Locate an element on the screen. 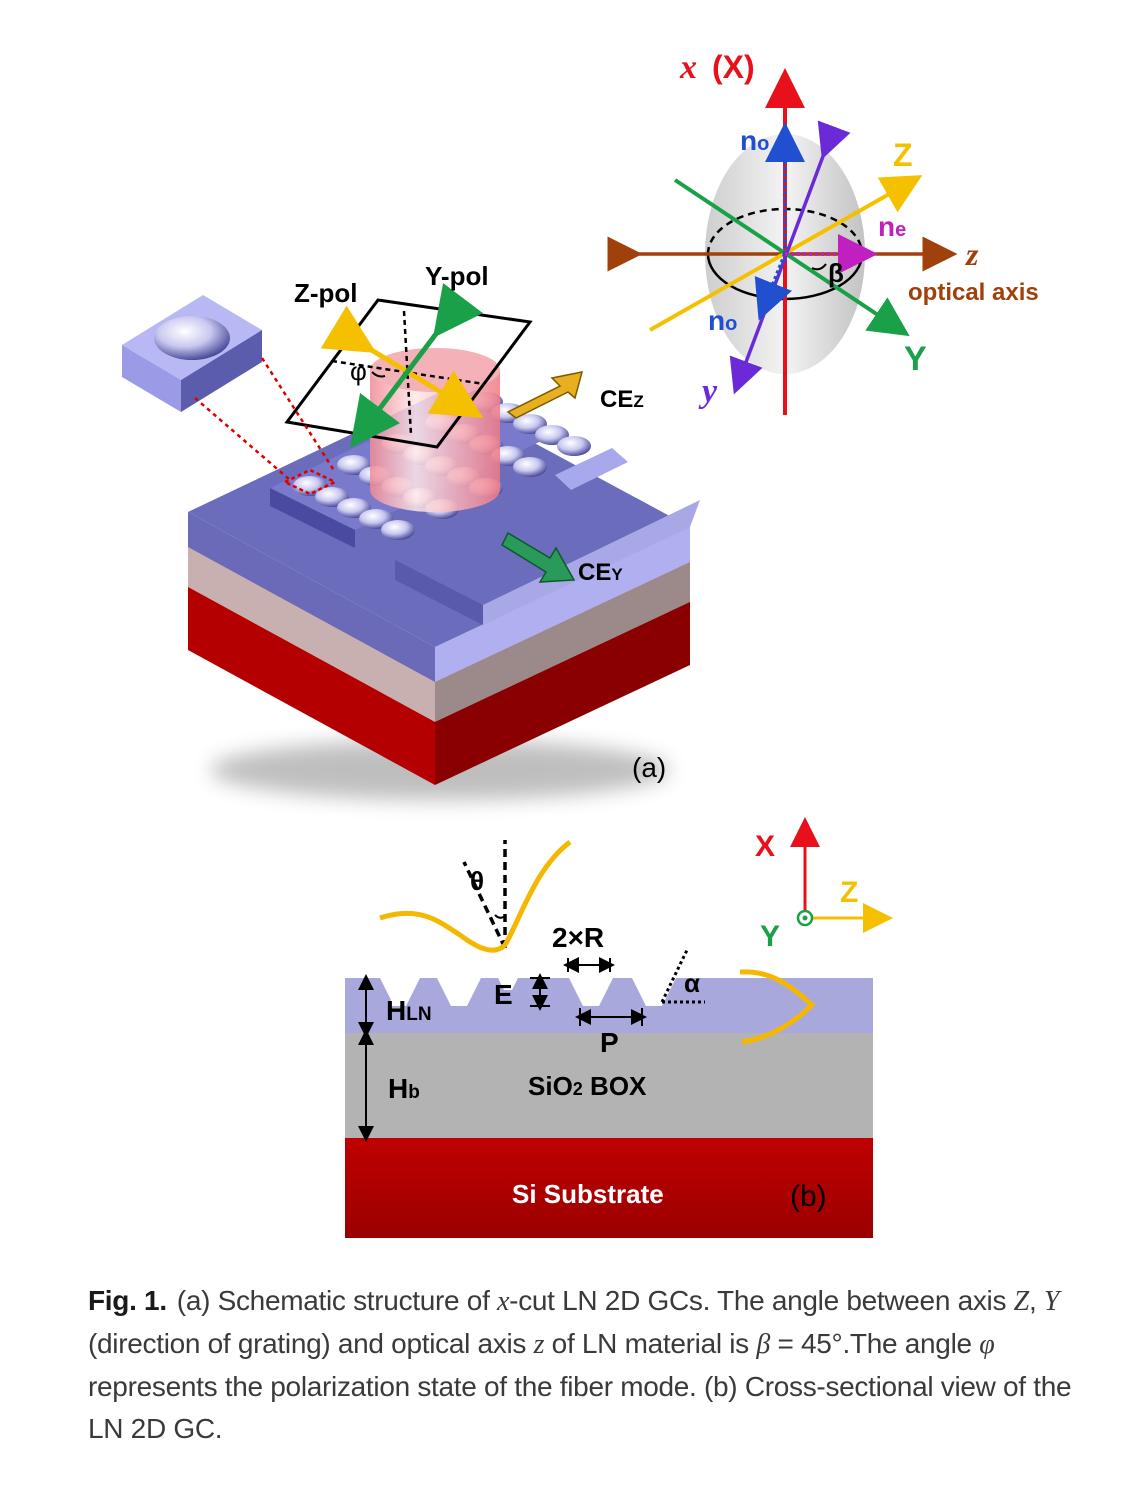 This screenshot has height=1509, width=1128. ce-y-arrow is located at coordinates (538, 557).